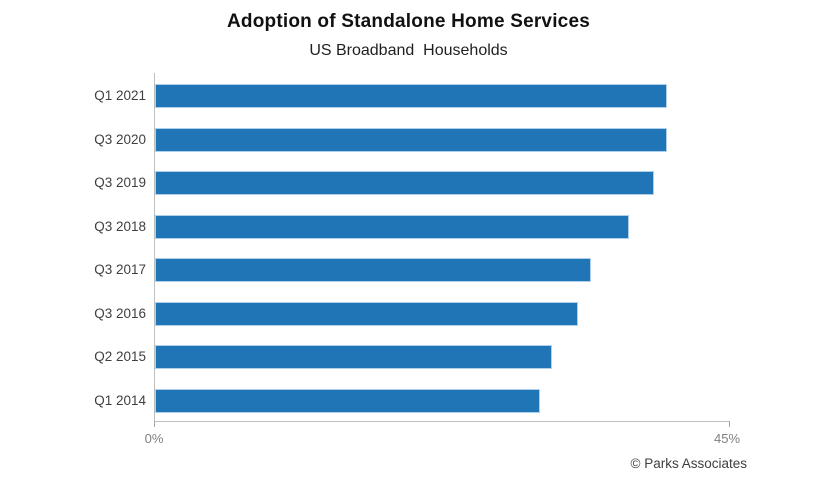  What do you see at coordinates (120, 139) in the screenshot?
I see `category-label: Q3 2020` at bounding box center [120, 139].